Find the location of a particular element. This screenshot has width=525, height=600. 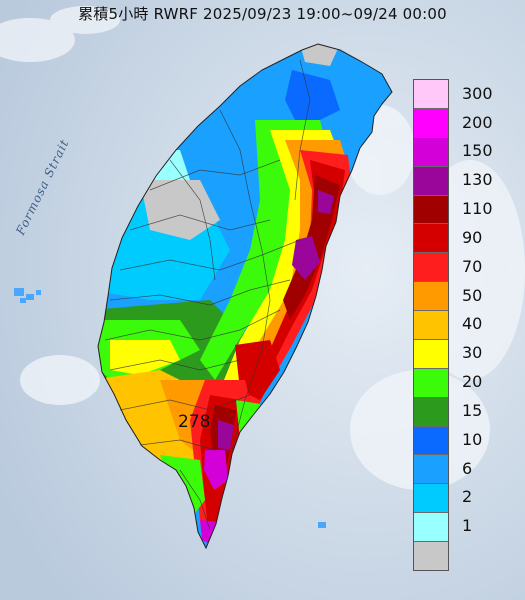

legend-label: 30 is located at coordinates (472, 353).